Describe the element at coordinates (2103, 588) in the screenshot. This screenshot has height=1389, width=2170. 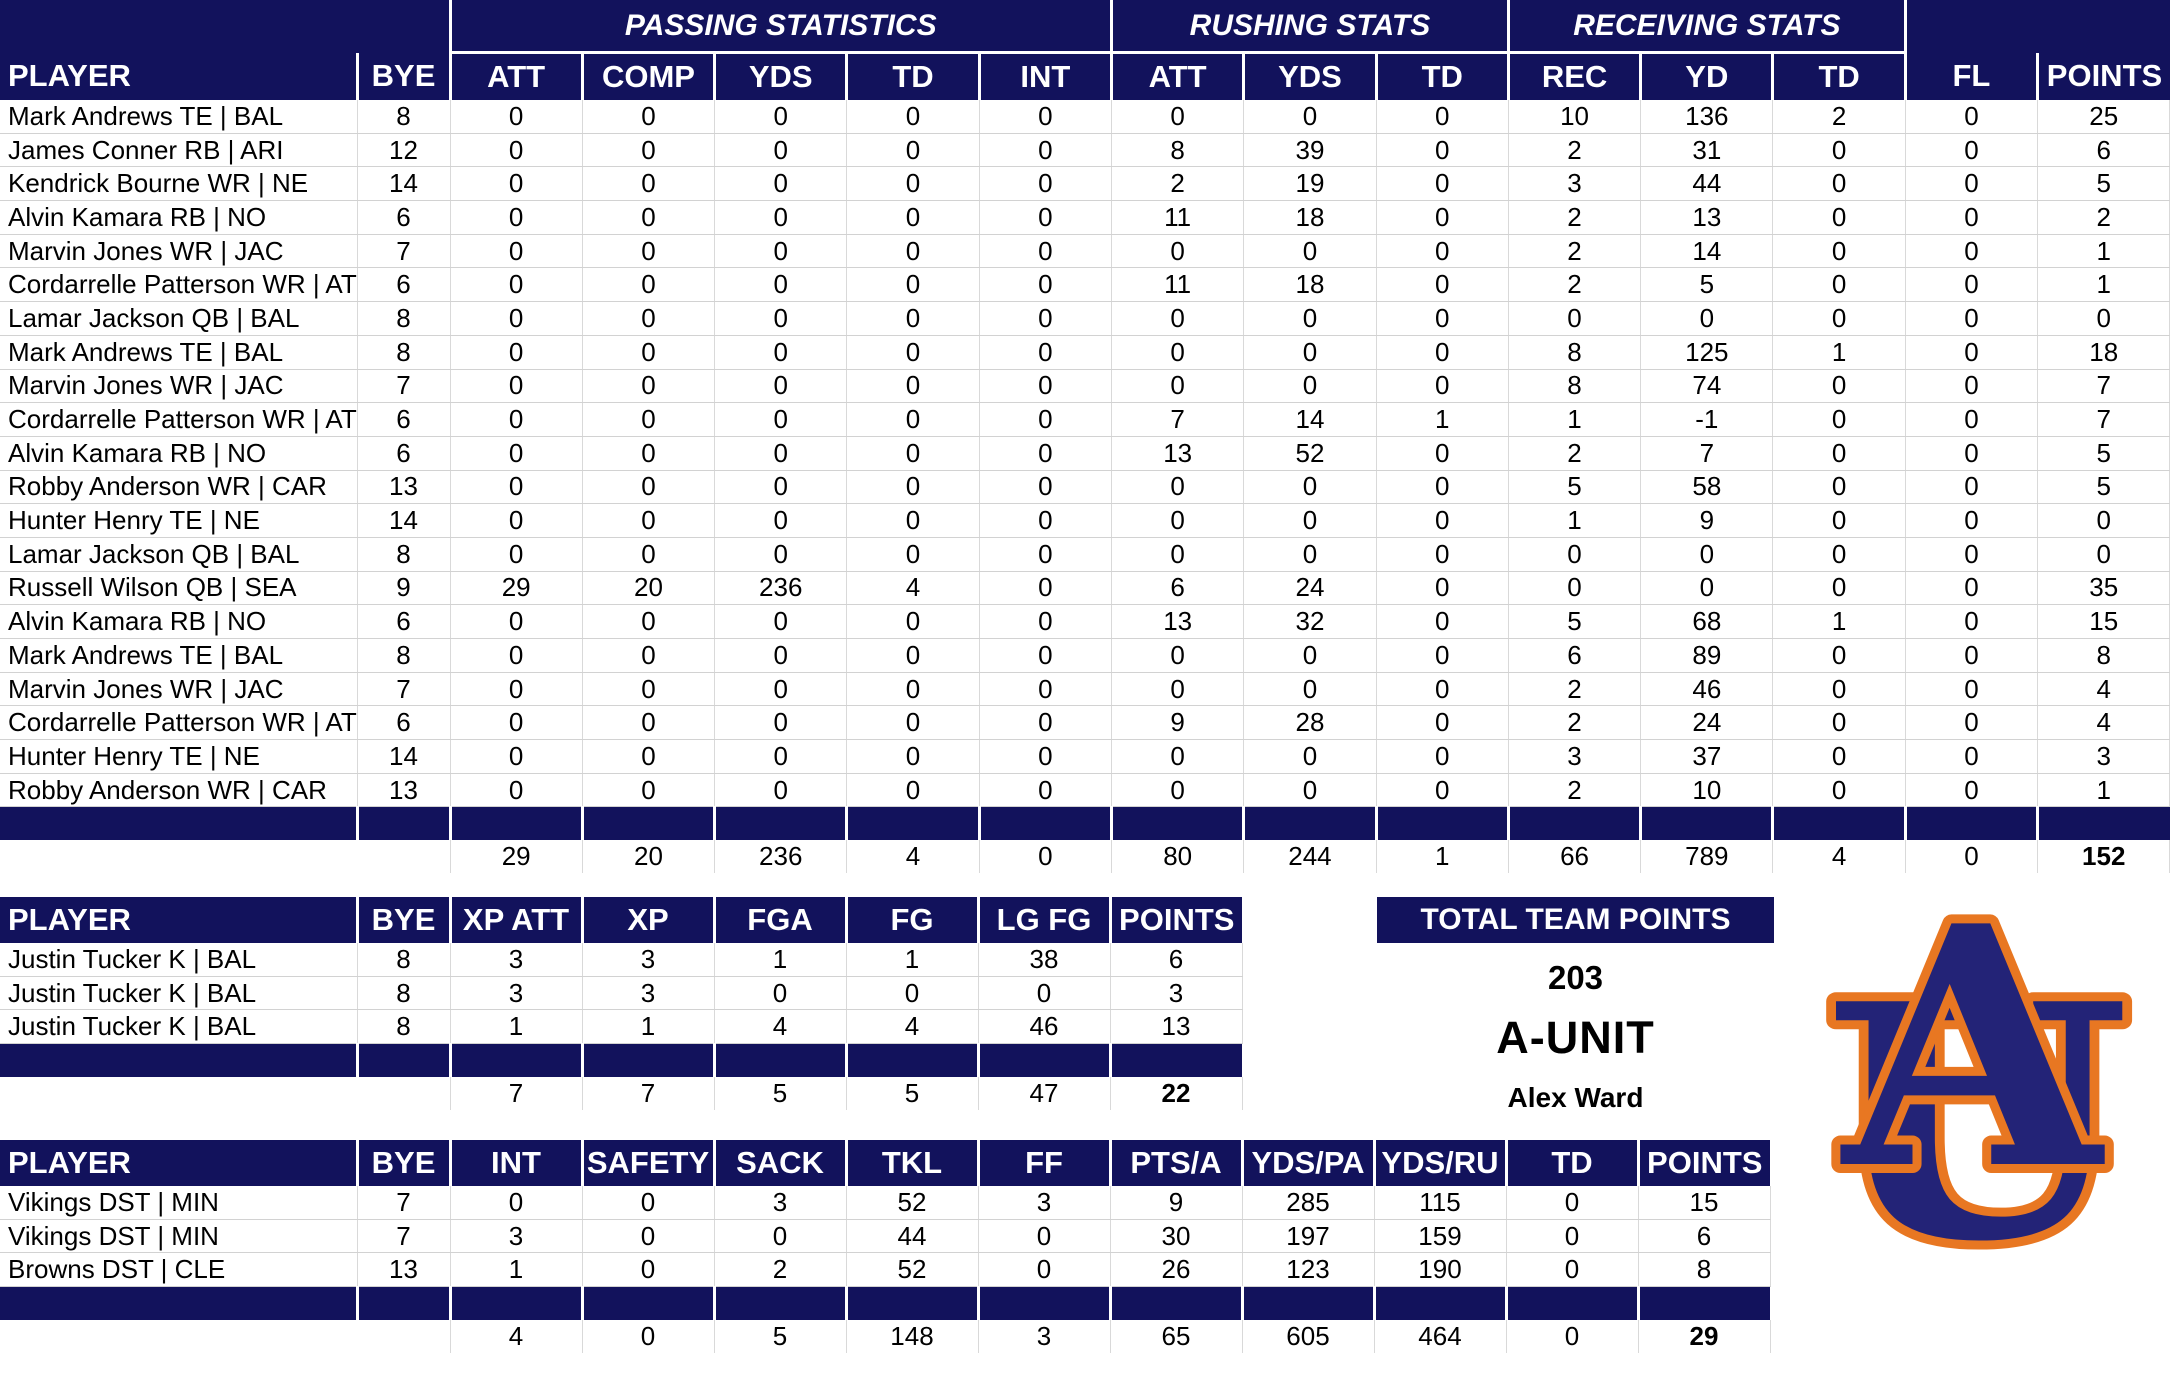
I see `stat-cell: 35` at that location.